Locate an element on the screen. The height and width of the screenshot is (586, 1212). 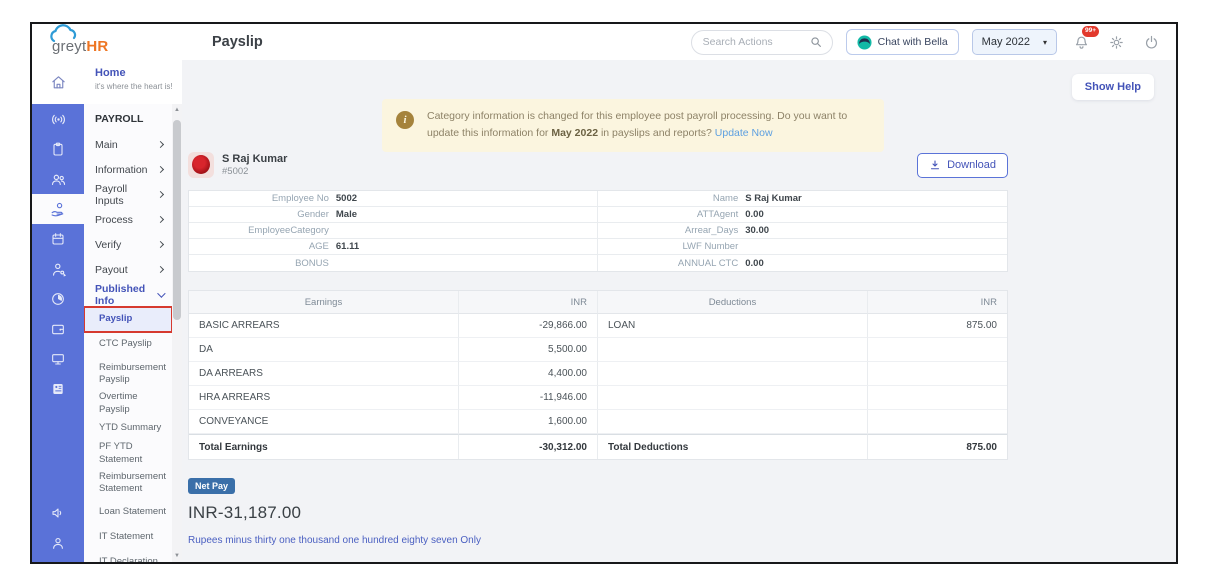
rail-leave-button is located at coordinates (58, 239).